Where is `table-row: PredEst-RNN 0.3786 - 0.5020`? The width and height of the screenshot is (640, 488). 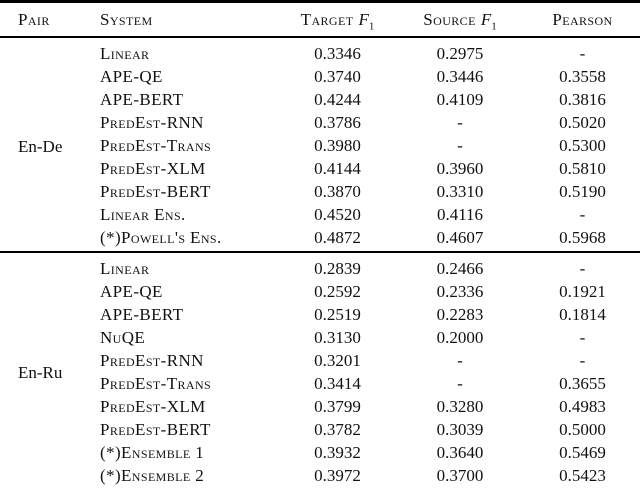 table-row: PredEst-RNN 0.3786 - 0.5020 is located at coordinates (320, 122).